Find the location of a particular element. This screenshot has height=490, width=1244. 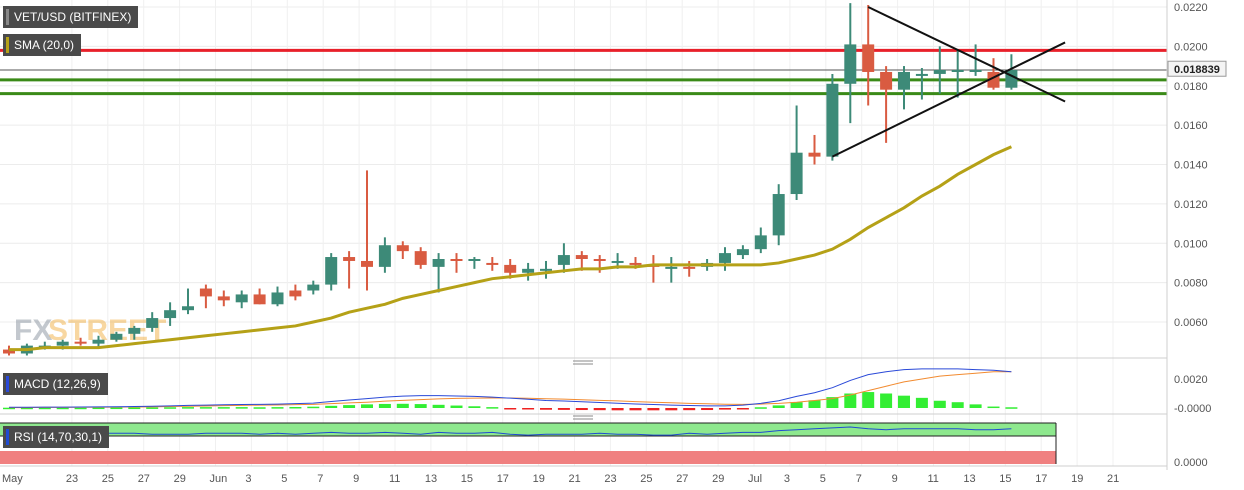

triangle-trendlines is located at coordinates (948, 82).